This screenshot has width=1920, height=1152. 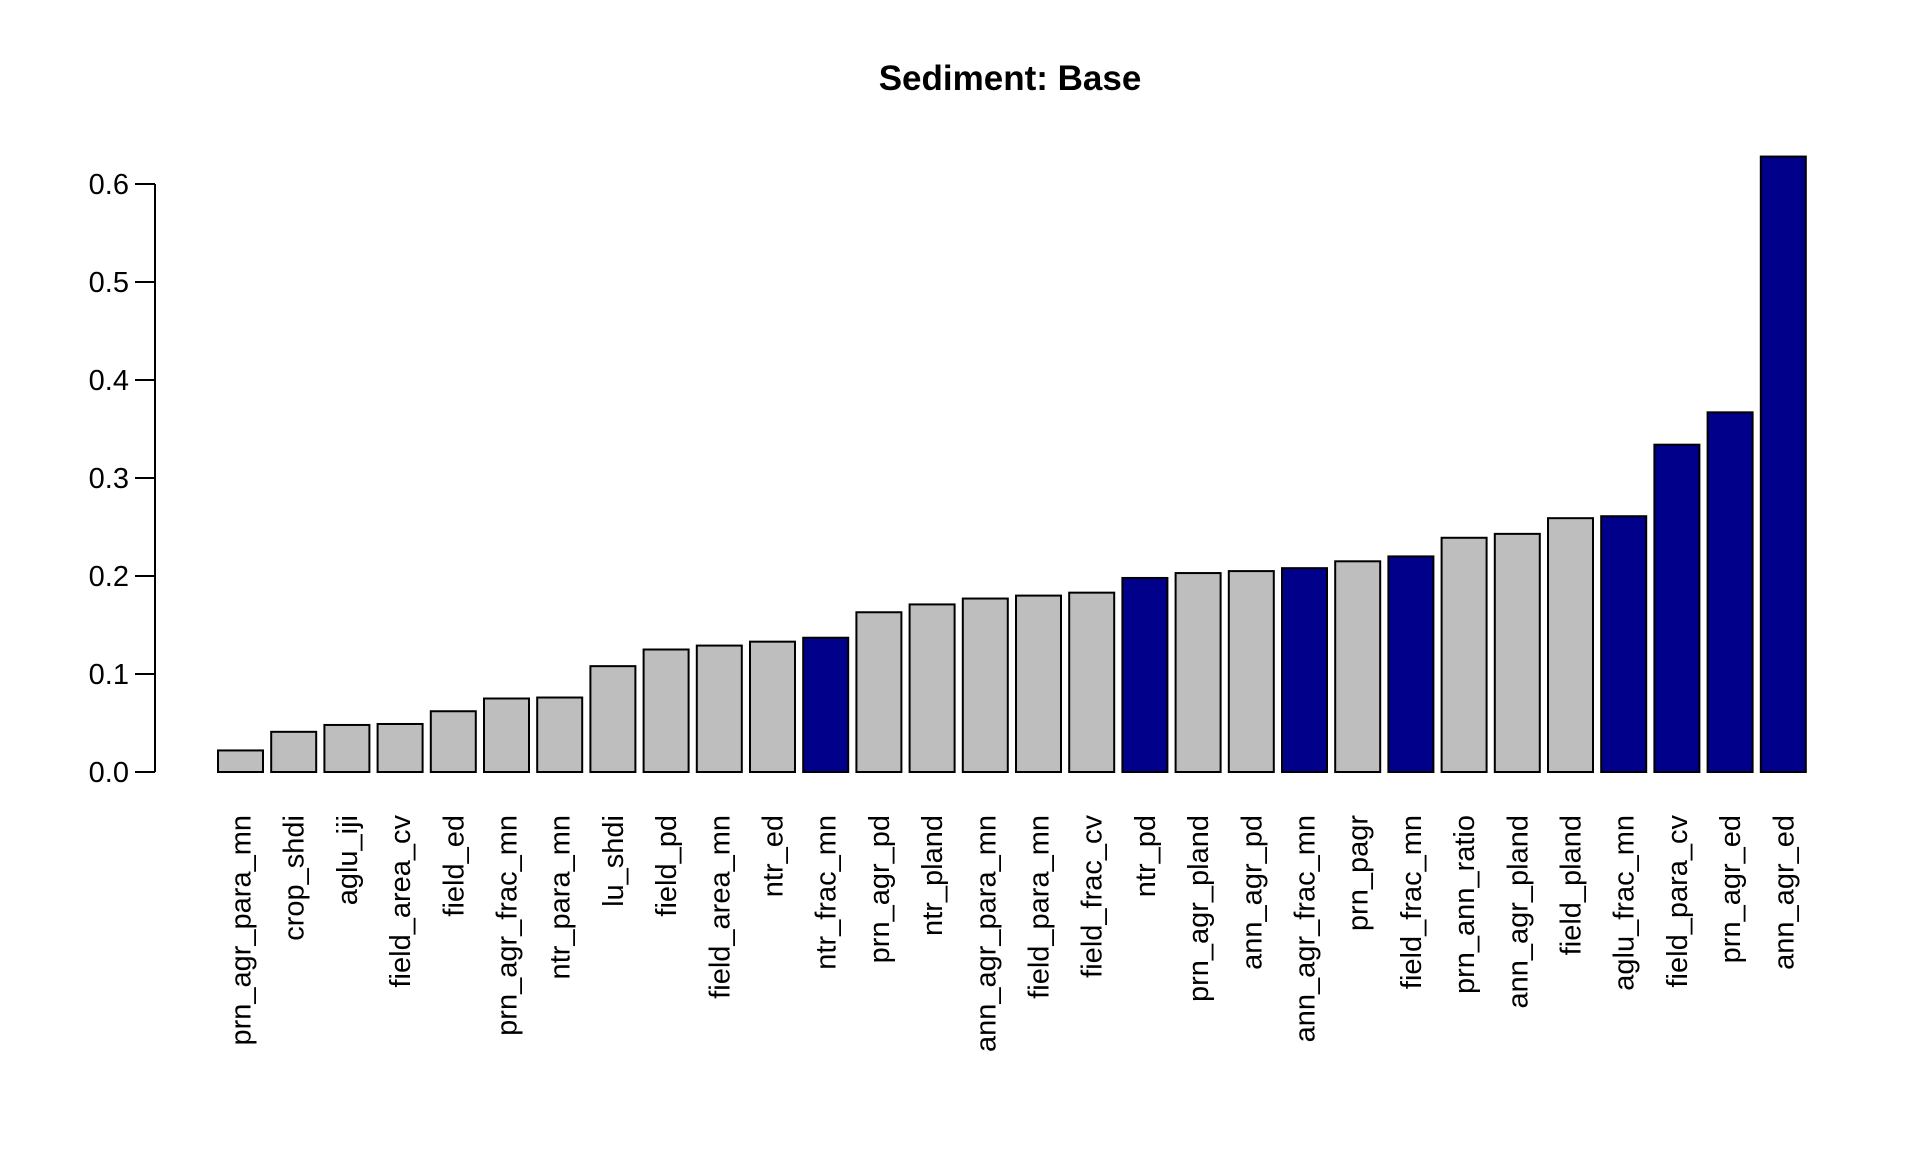 I want to click on bar-field-frac-cv, so click(x=1092, y=682).